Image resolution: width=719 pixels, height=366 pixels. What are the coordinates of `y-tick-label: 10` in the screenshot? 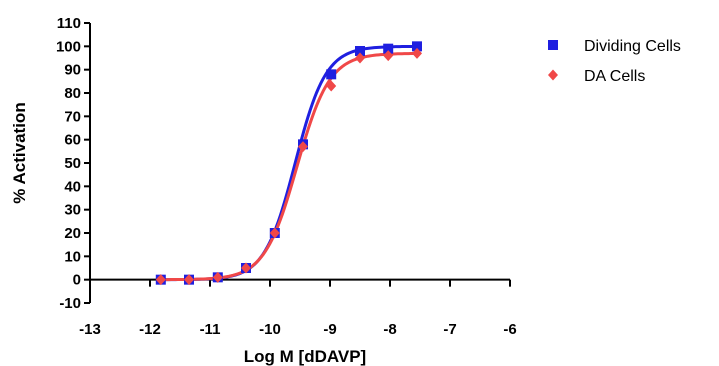 It's located at (72, 256).